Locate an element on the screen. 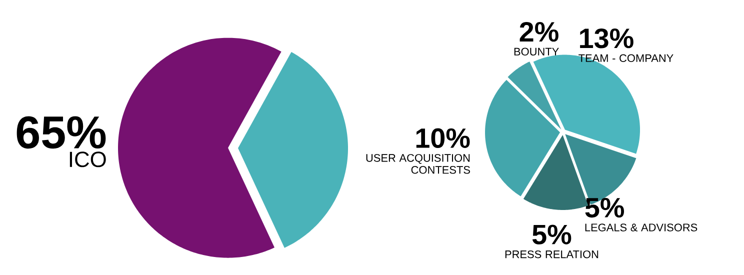 This screenshot has width=744, height=275. slice-label: PRESS RELATION is located at coordinates (551, 254).